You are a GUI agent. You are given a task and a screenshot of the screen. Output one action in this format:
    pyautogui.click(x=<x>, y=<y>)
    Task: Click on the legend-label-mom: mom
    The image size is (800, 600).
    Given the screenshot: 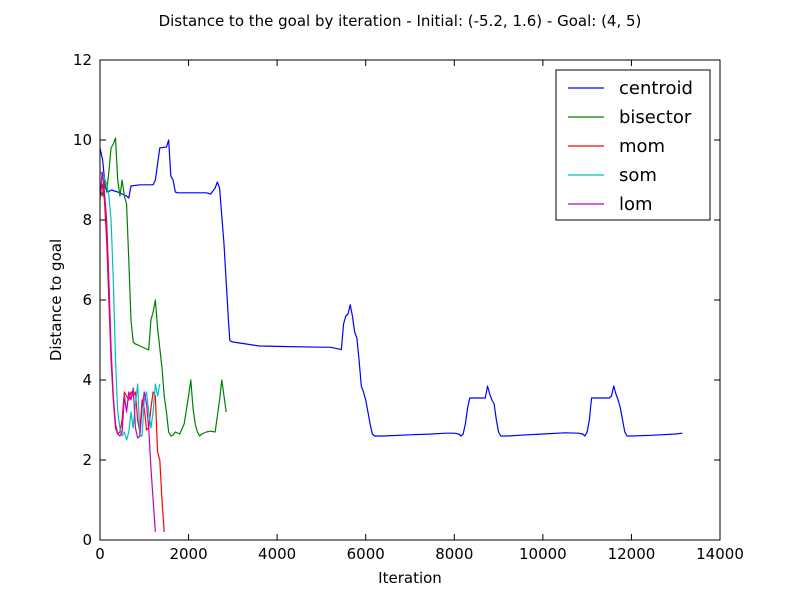 What is the action you would take?
    pyautogui.click(x=642, y=146)
    